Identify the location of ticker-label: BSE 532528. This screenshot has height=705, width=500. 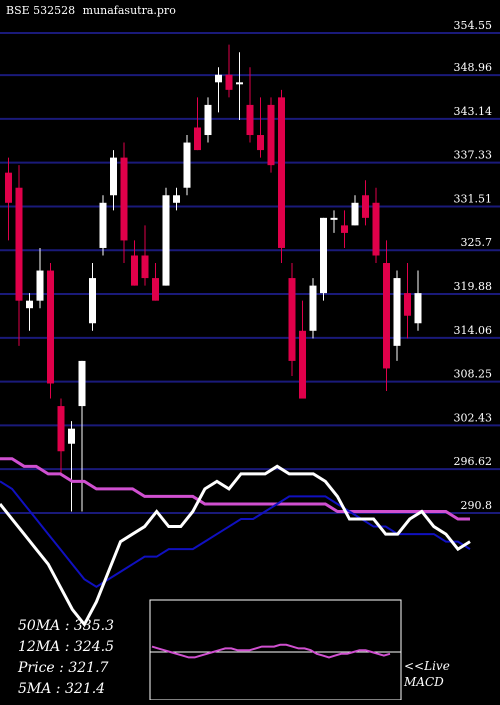
(40, 10).